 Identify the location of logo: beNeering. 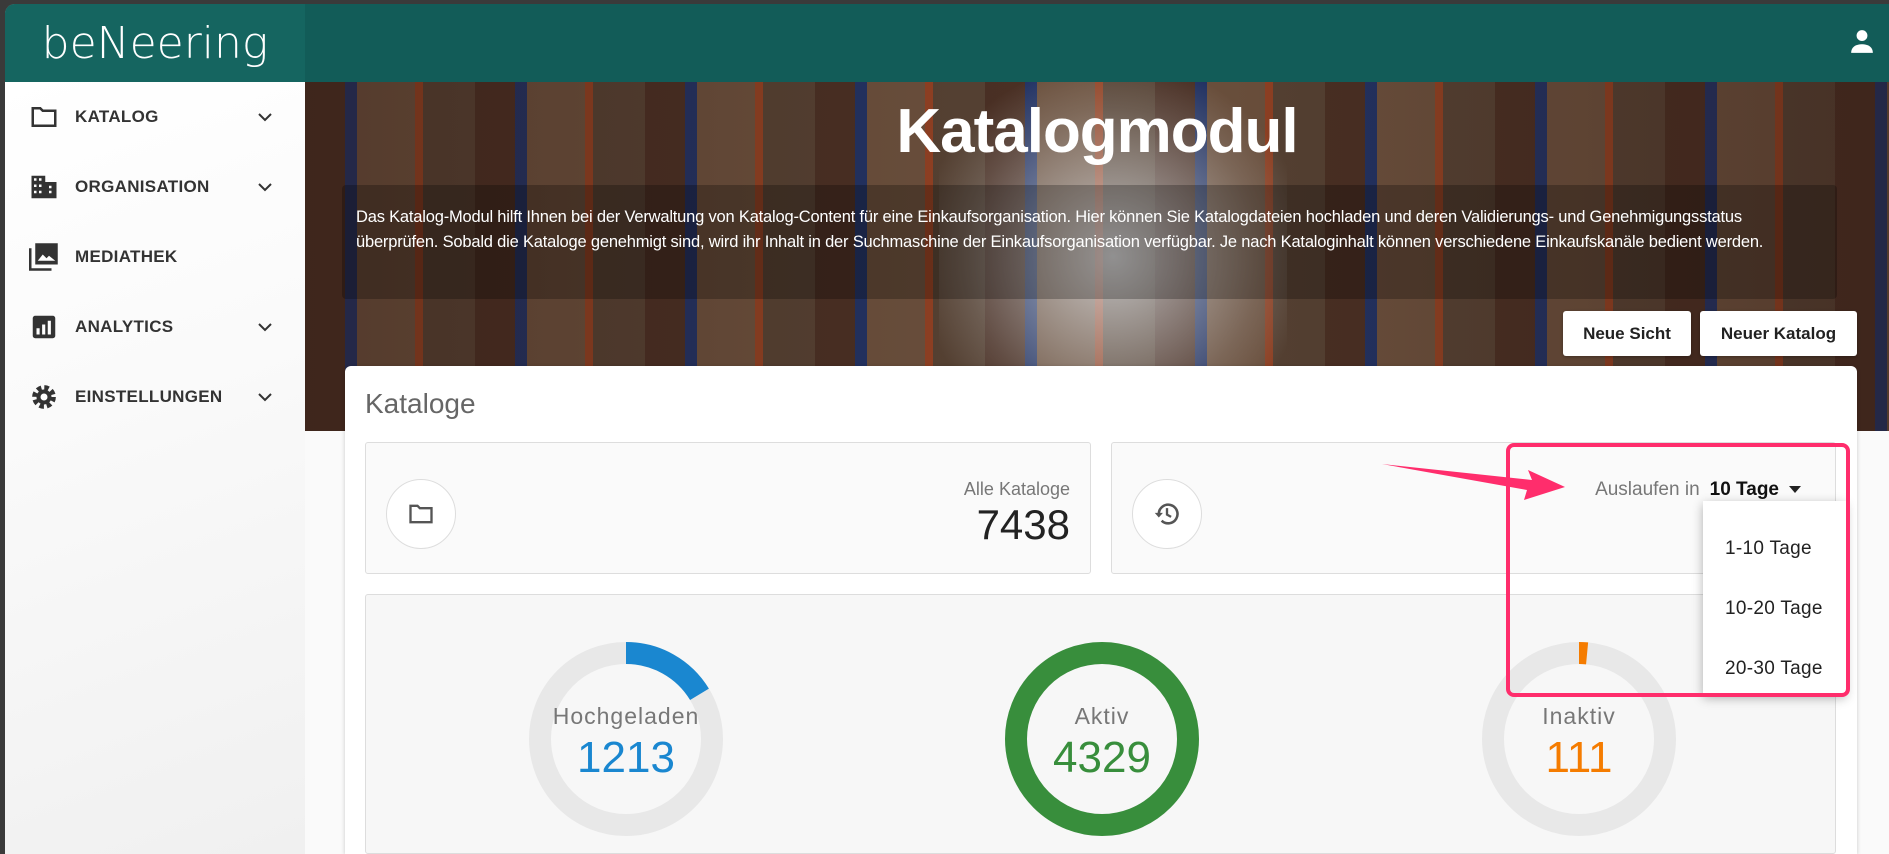
(155, 43).